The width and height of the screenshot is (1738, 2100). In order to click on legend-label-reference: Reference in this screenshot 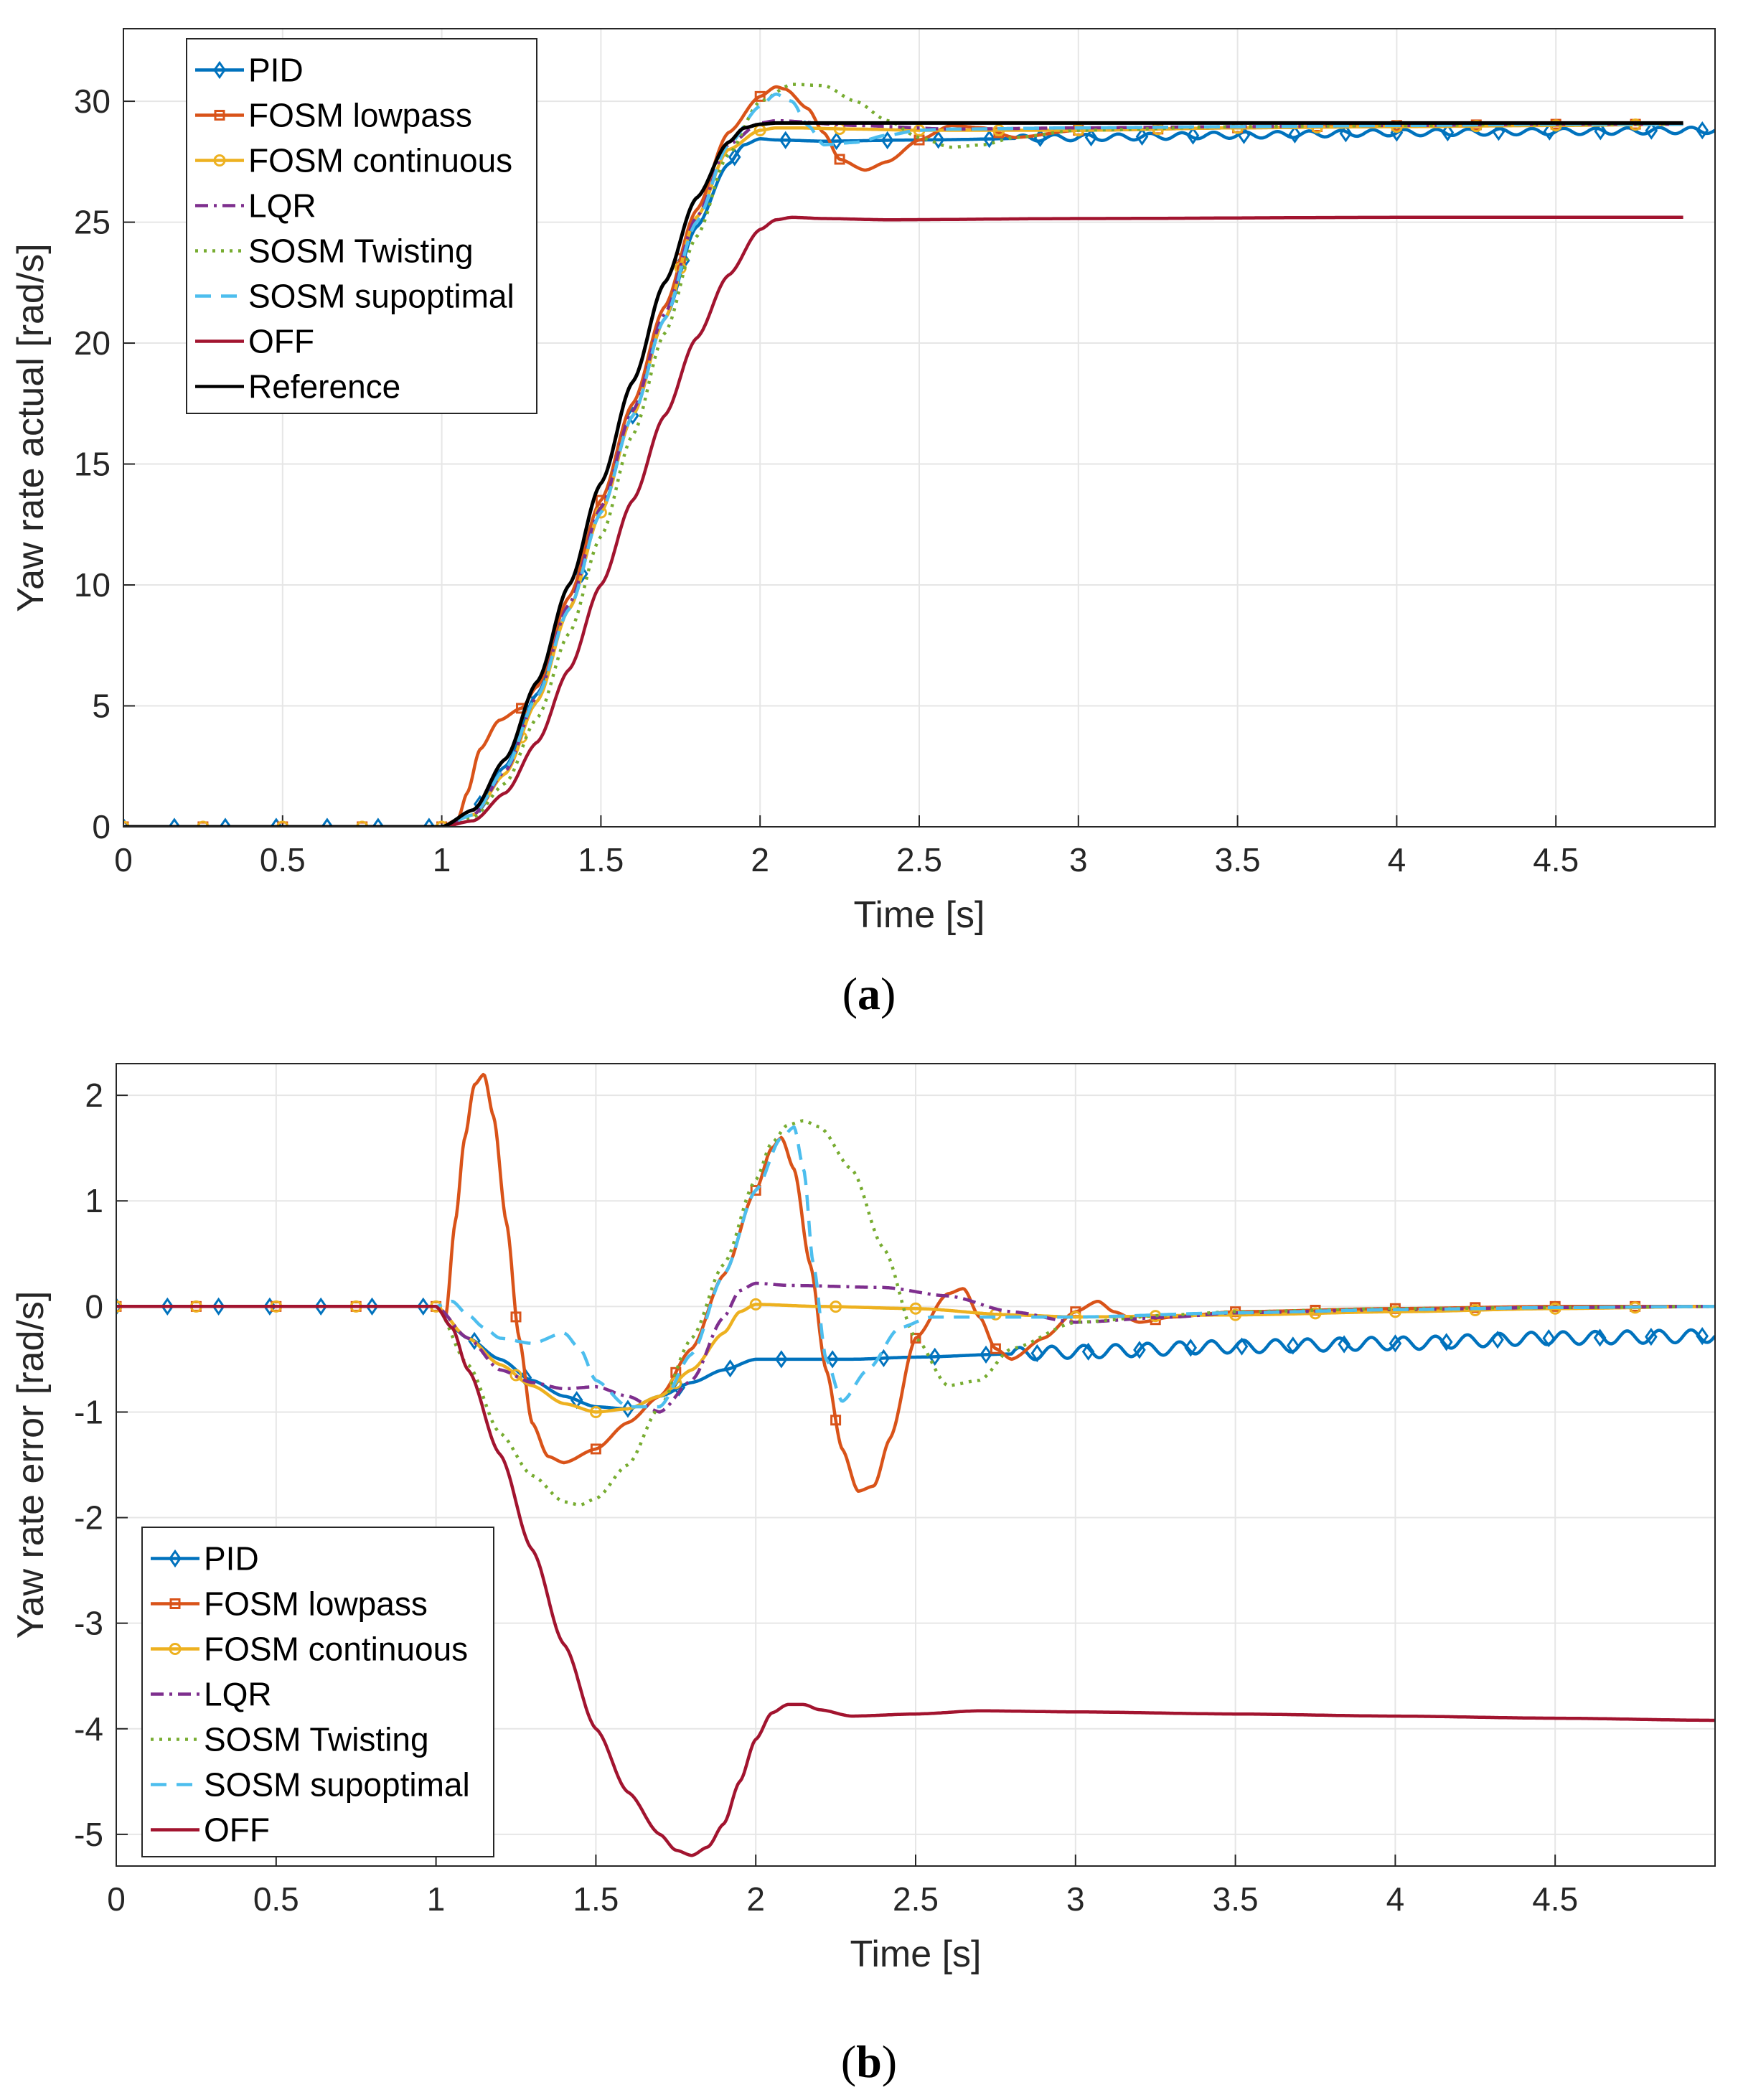, I will do `click(324, 387)`.